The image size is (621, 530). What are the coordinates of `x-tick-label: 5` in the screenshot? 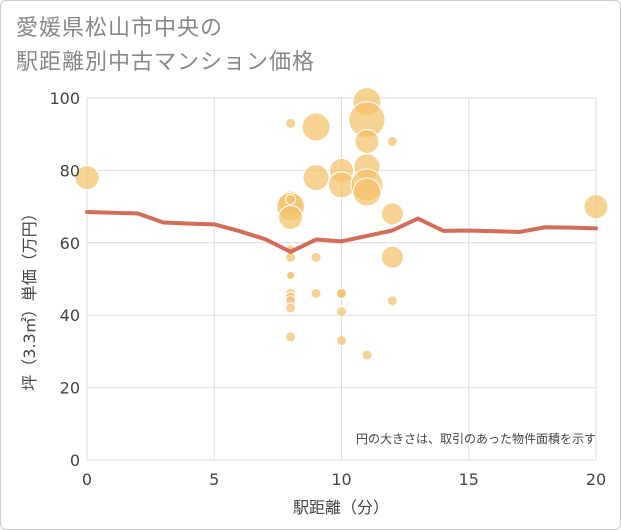 It's located at (214, 479).